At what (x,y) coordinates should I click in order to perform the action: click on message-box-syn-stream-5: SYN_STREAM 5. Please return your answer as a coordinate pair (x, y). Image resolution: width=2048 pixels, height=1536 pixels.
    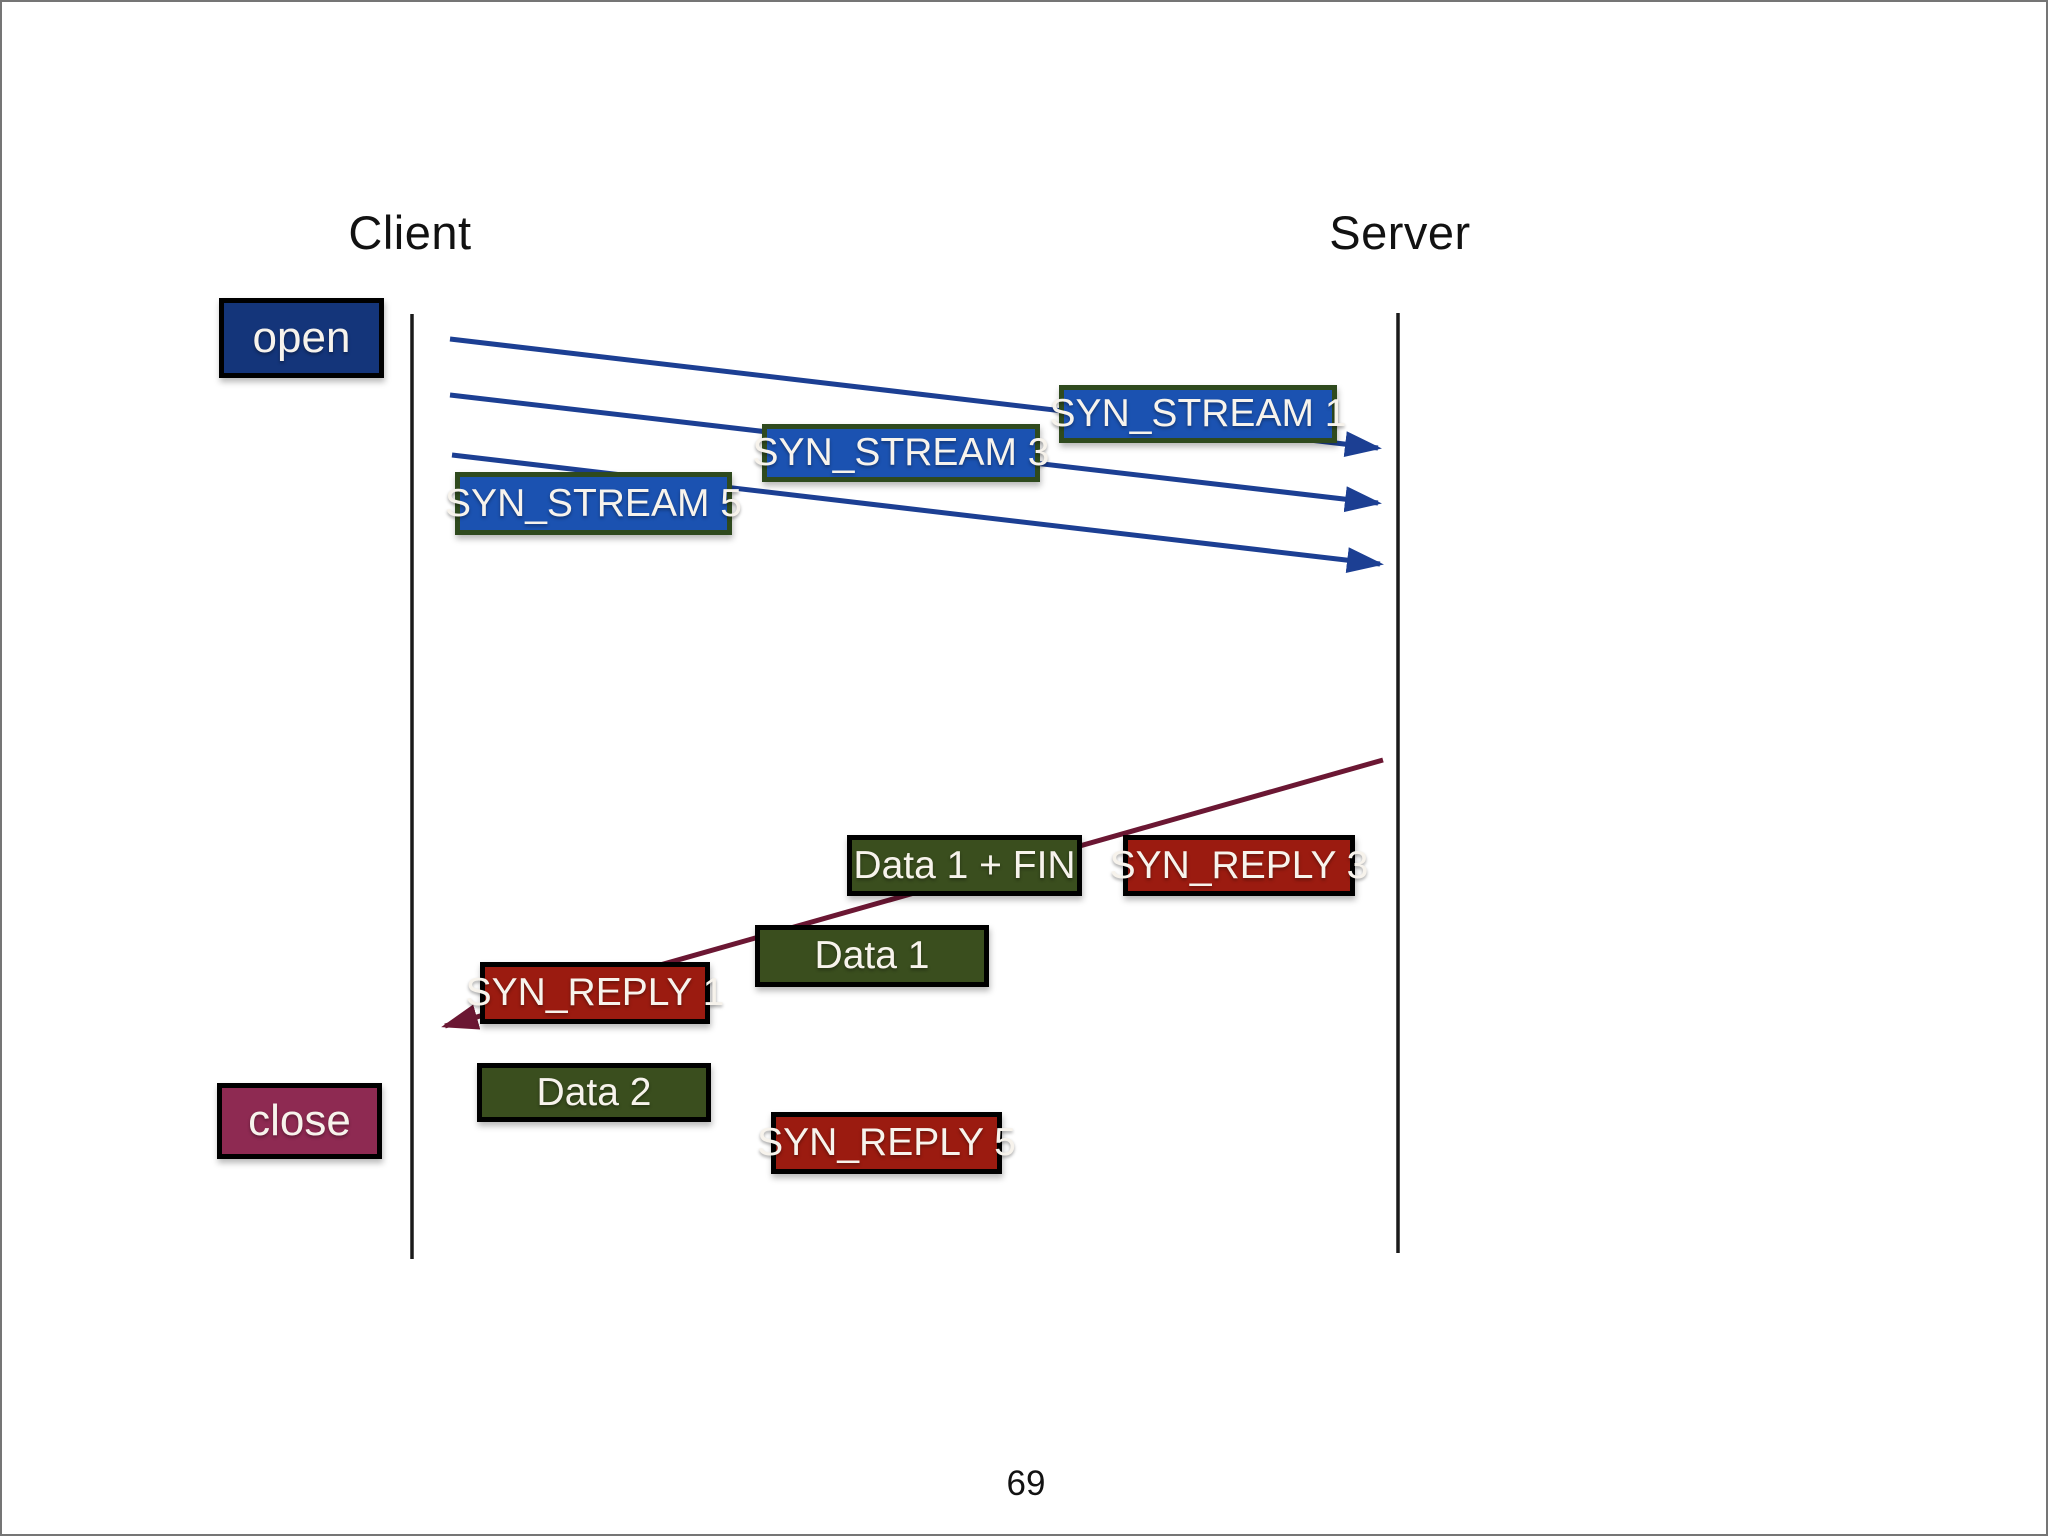
    Looking at the image, I should click on (593, 503).